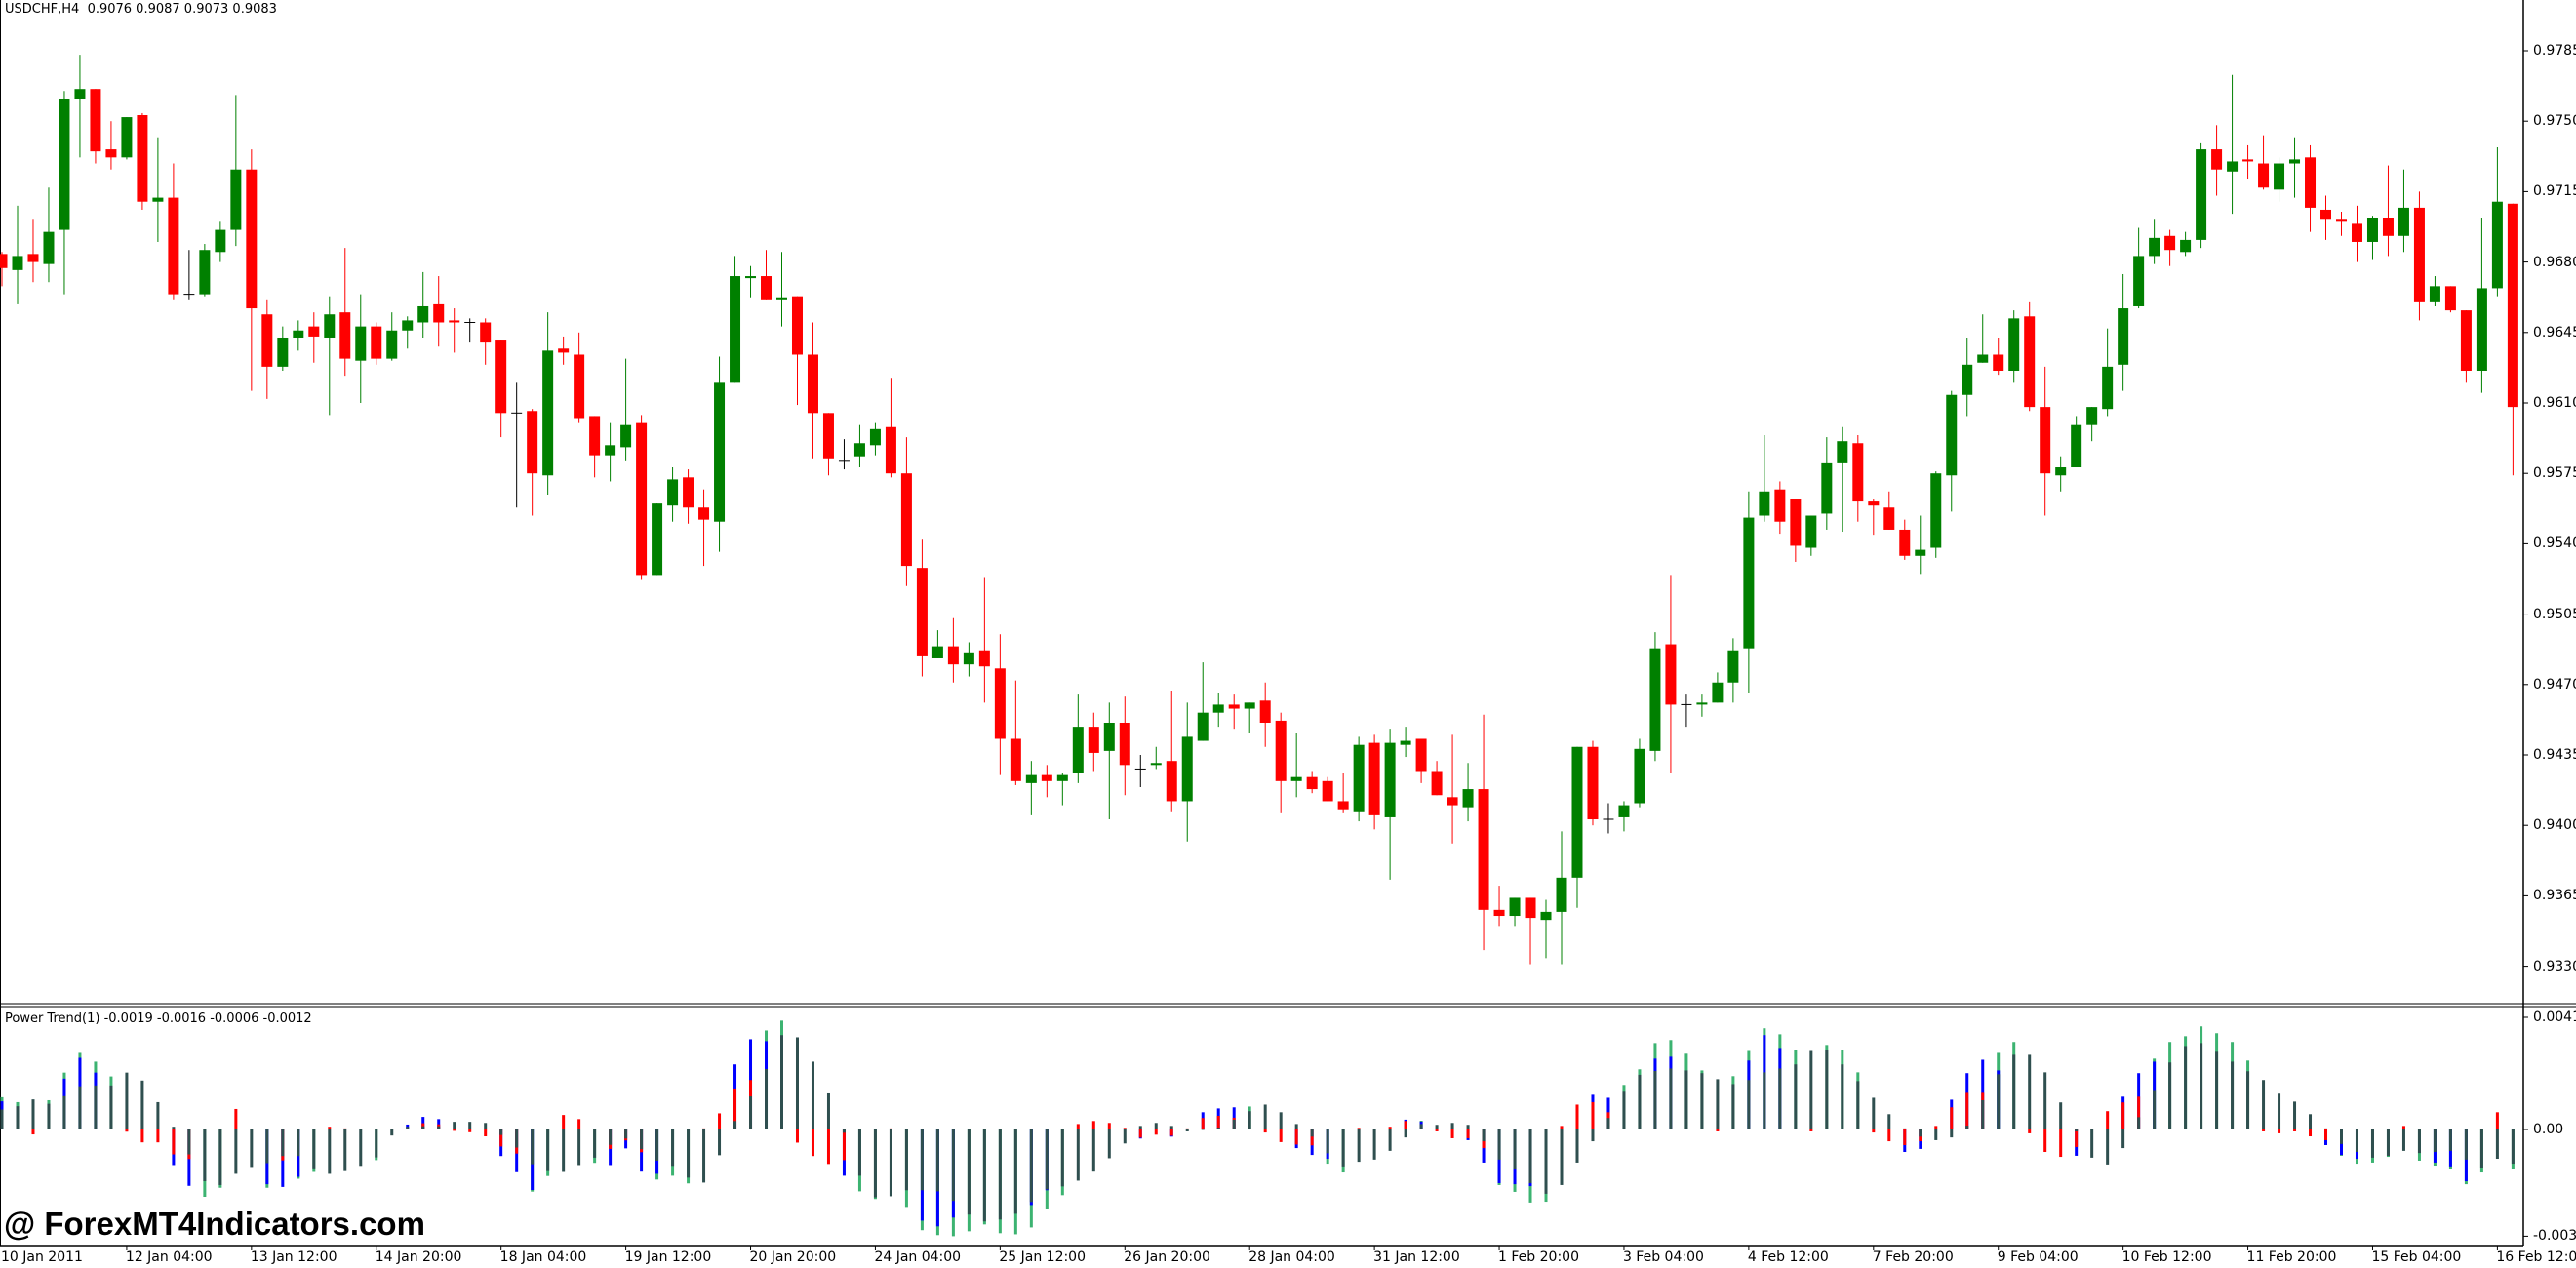  I want to click on time-tick-label: 3 Feb 04:00, so click(1663, 1257).